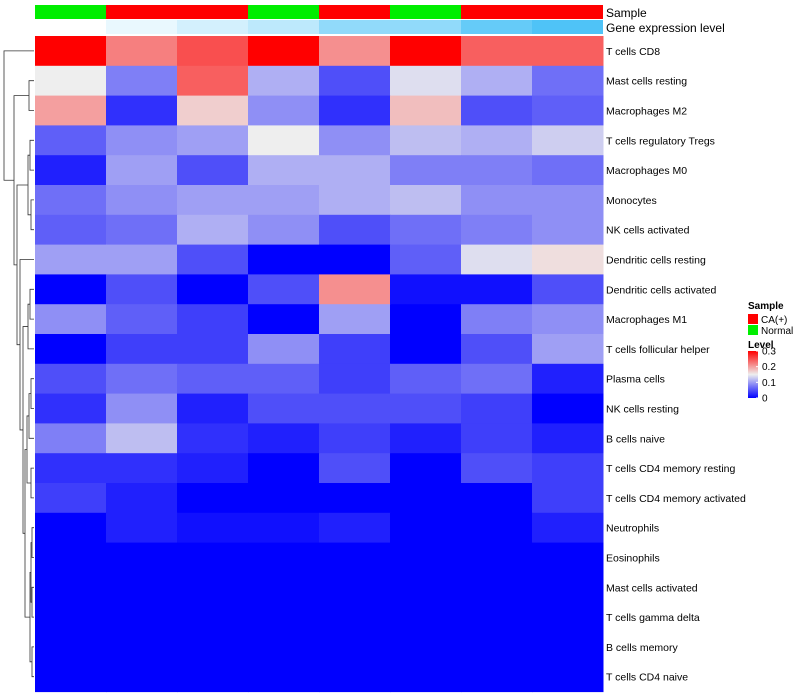 The width and height of the screenshot is (800, 700). Describe the element at coordinates (646, 320) in the screenshot. I see `row-label: Macrophages M1` at that location.